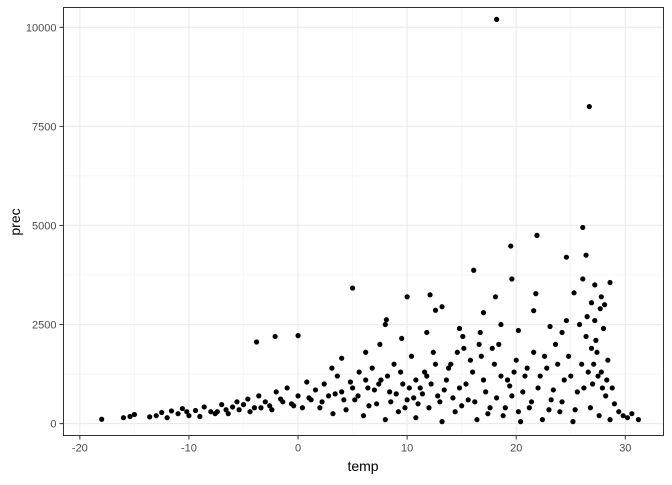  What do you see at coordinates (351, 445) in the screenshot?
I see `x-axis: -20 -10 0 10 20 30` at bounding box center [351, 445].